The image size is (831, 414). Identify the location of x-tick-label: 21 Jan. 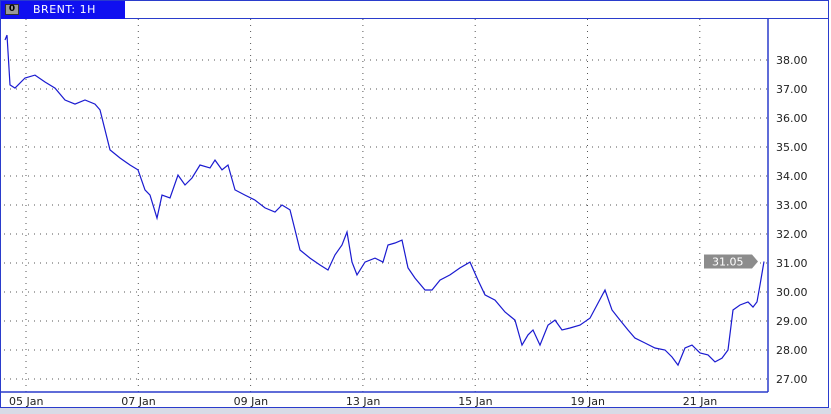
(700, 401).